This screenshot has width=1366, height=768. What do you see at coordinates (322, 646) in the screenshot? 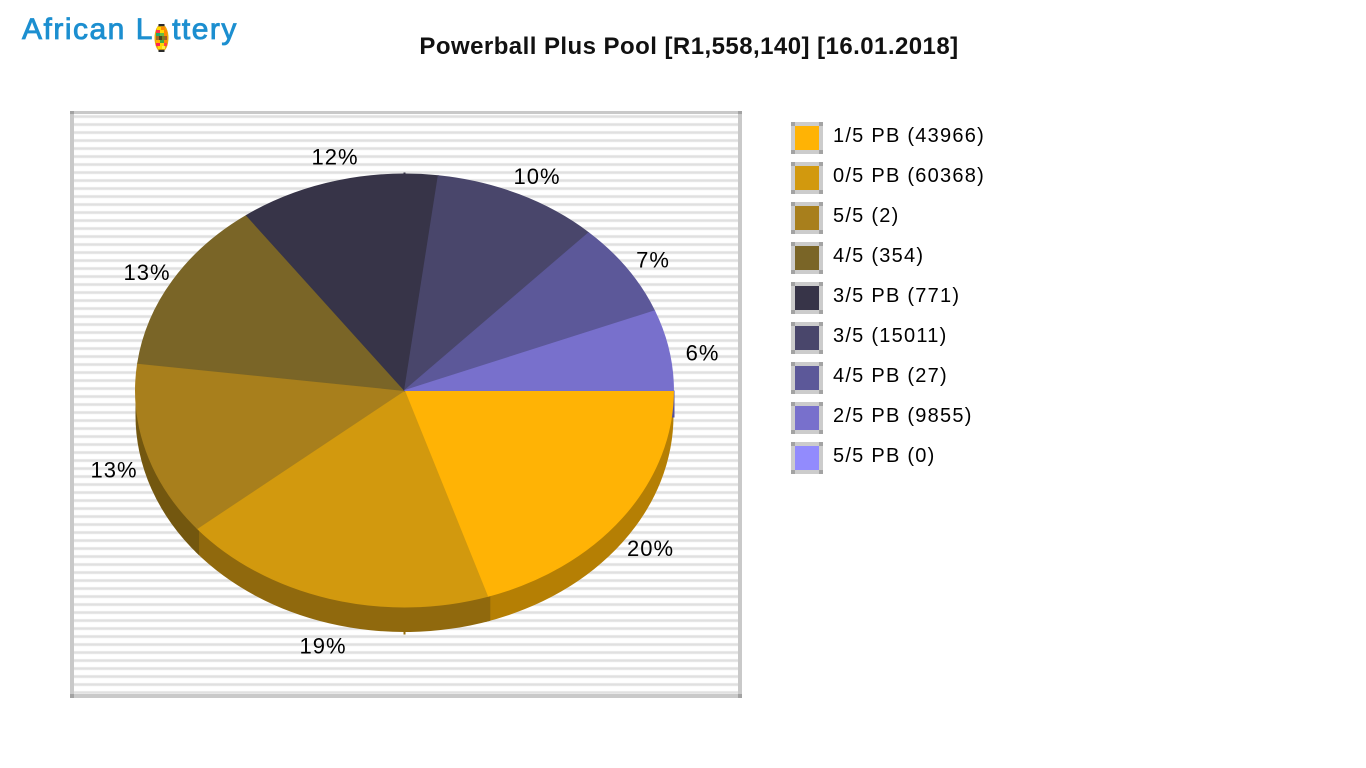
I see `svg-text: 19%` at bounding box center [322, 646].